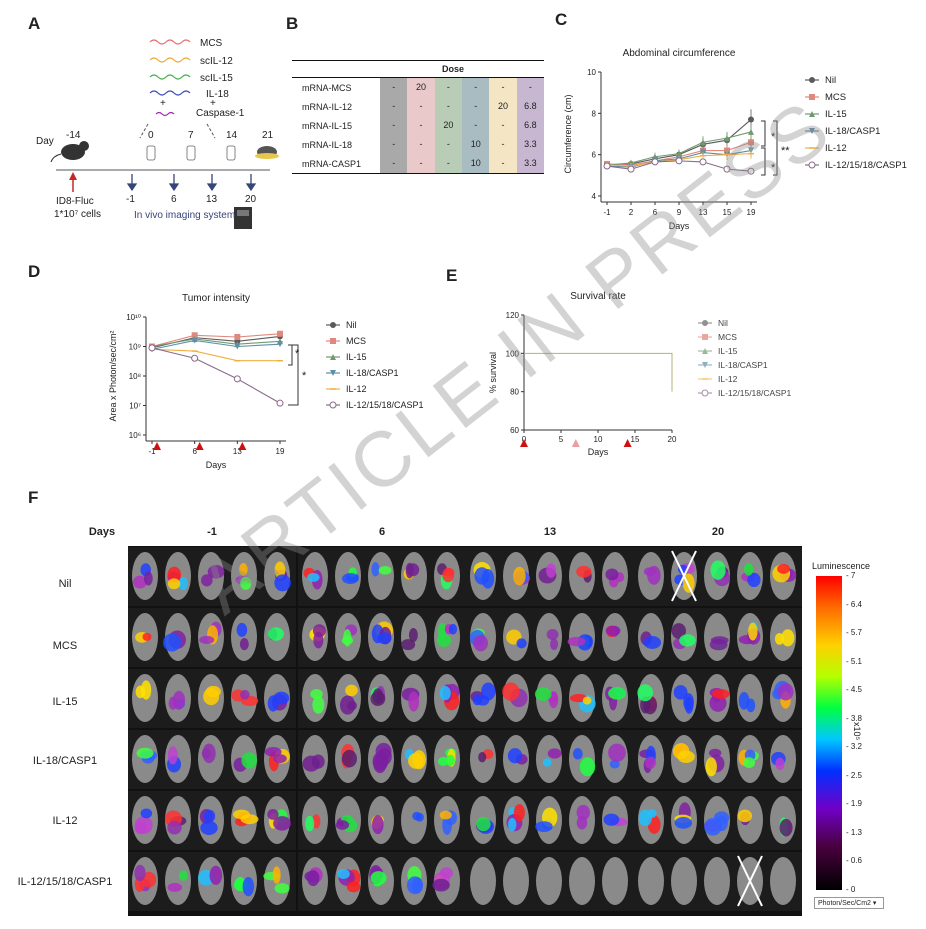 The height and width of the screenshot is (929, 926). I want to click on y-tick-label: 10, so click(591, 72).